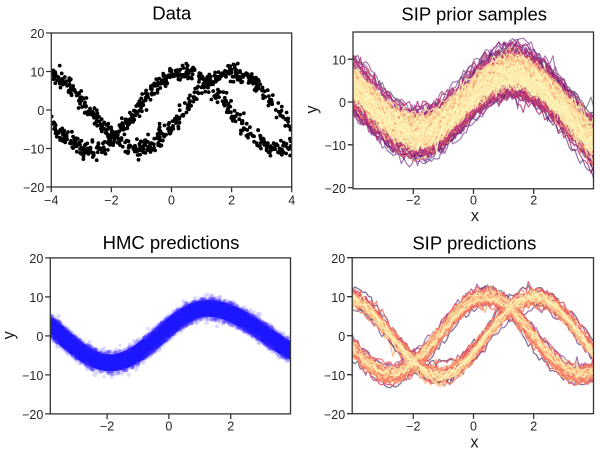  I want to click on svg-text: SIP prior samples, so click(474, 14).